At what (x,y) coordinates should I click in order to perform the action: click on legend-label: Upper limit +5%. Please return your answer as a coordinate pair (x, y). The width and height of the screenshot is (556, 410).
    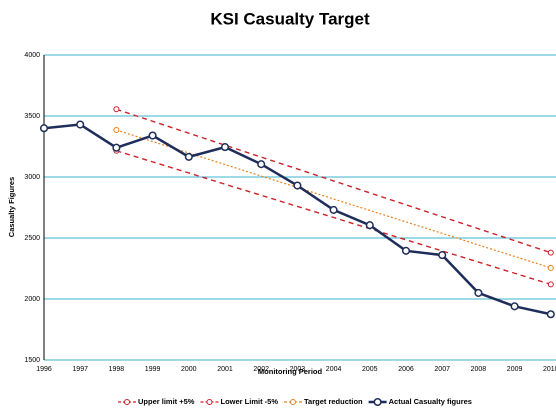
    Looking at the image, I should click on (166, 401).